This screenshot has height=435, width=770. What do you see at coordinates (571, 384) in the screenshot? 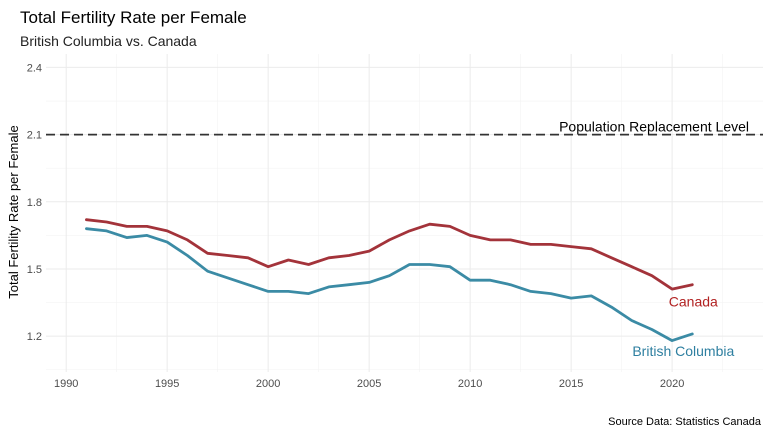
I see `x-tick-label: 2015` at bounding box center [571, 384].